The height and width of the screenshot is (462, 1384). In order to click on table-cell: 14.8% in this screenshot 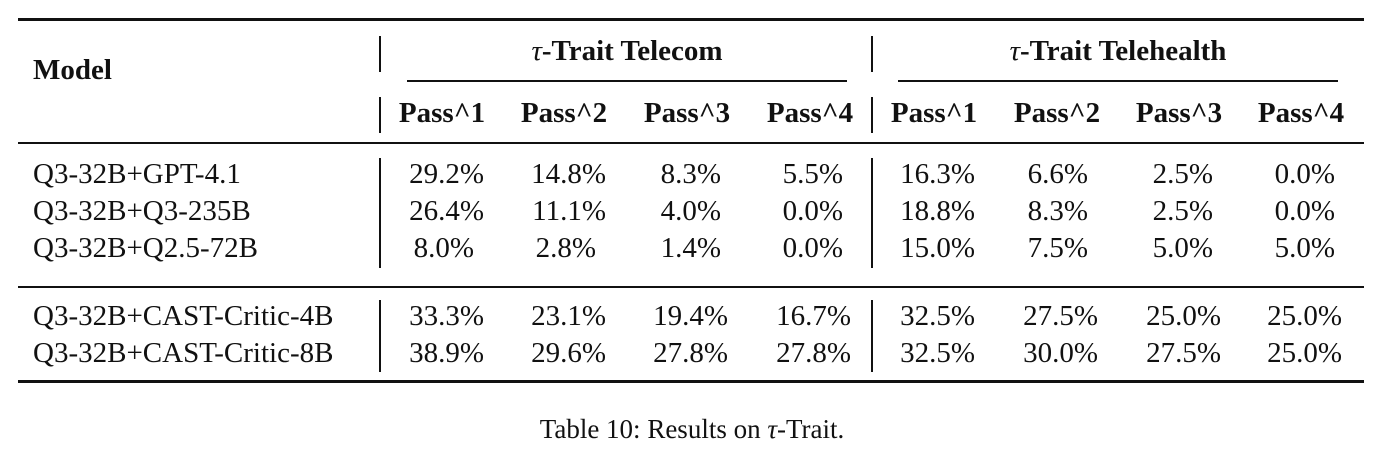, I will do `click(568, 174)`.